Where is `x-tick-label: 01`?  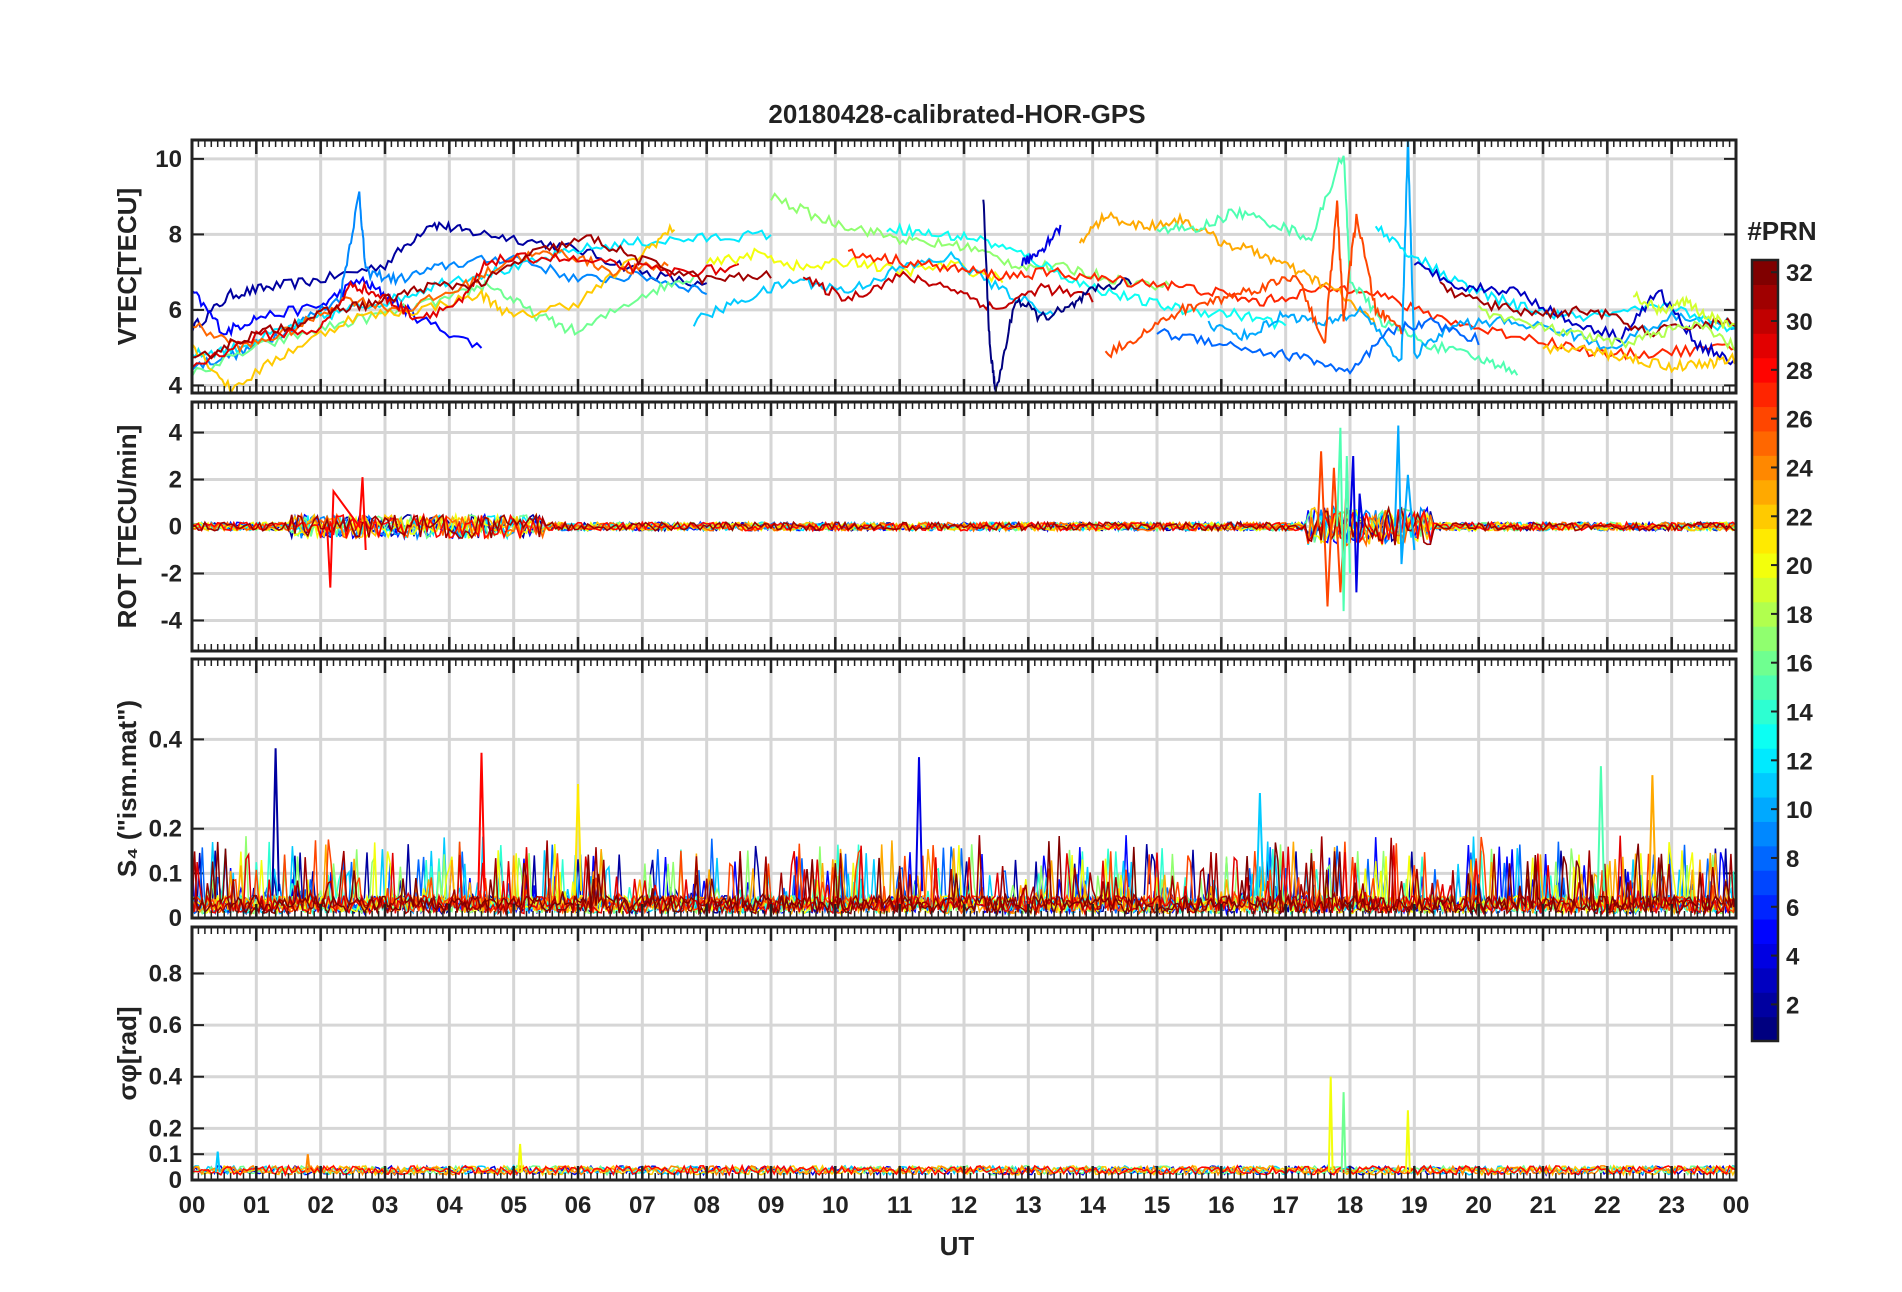 x-tick-label: 01 is located at coordinates (256, 1205).